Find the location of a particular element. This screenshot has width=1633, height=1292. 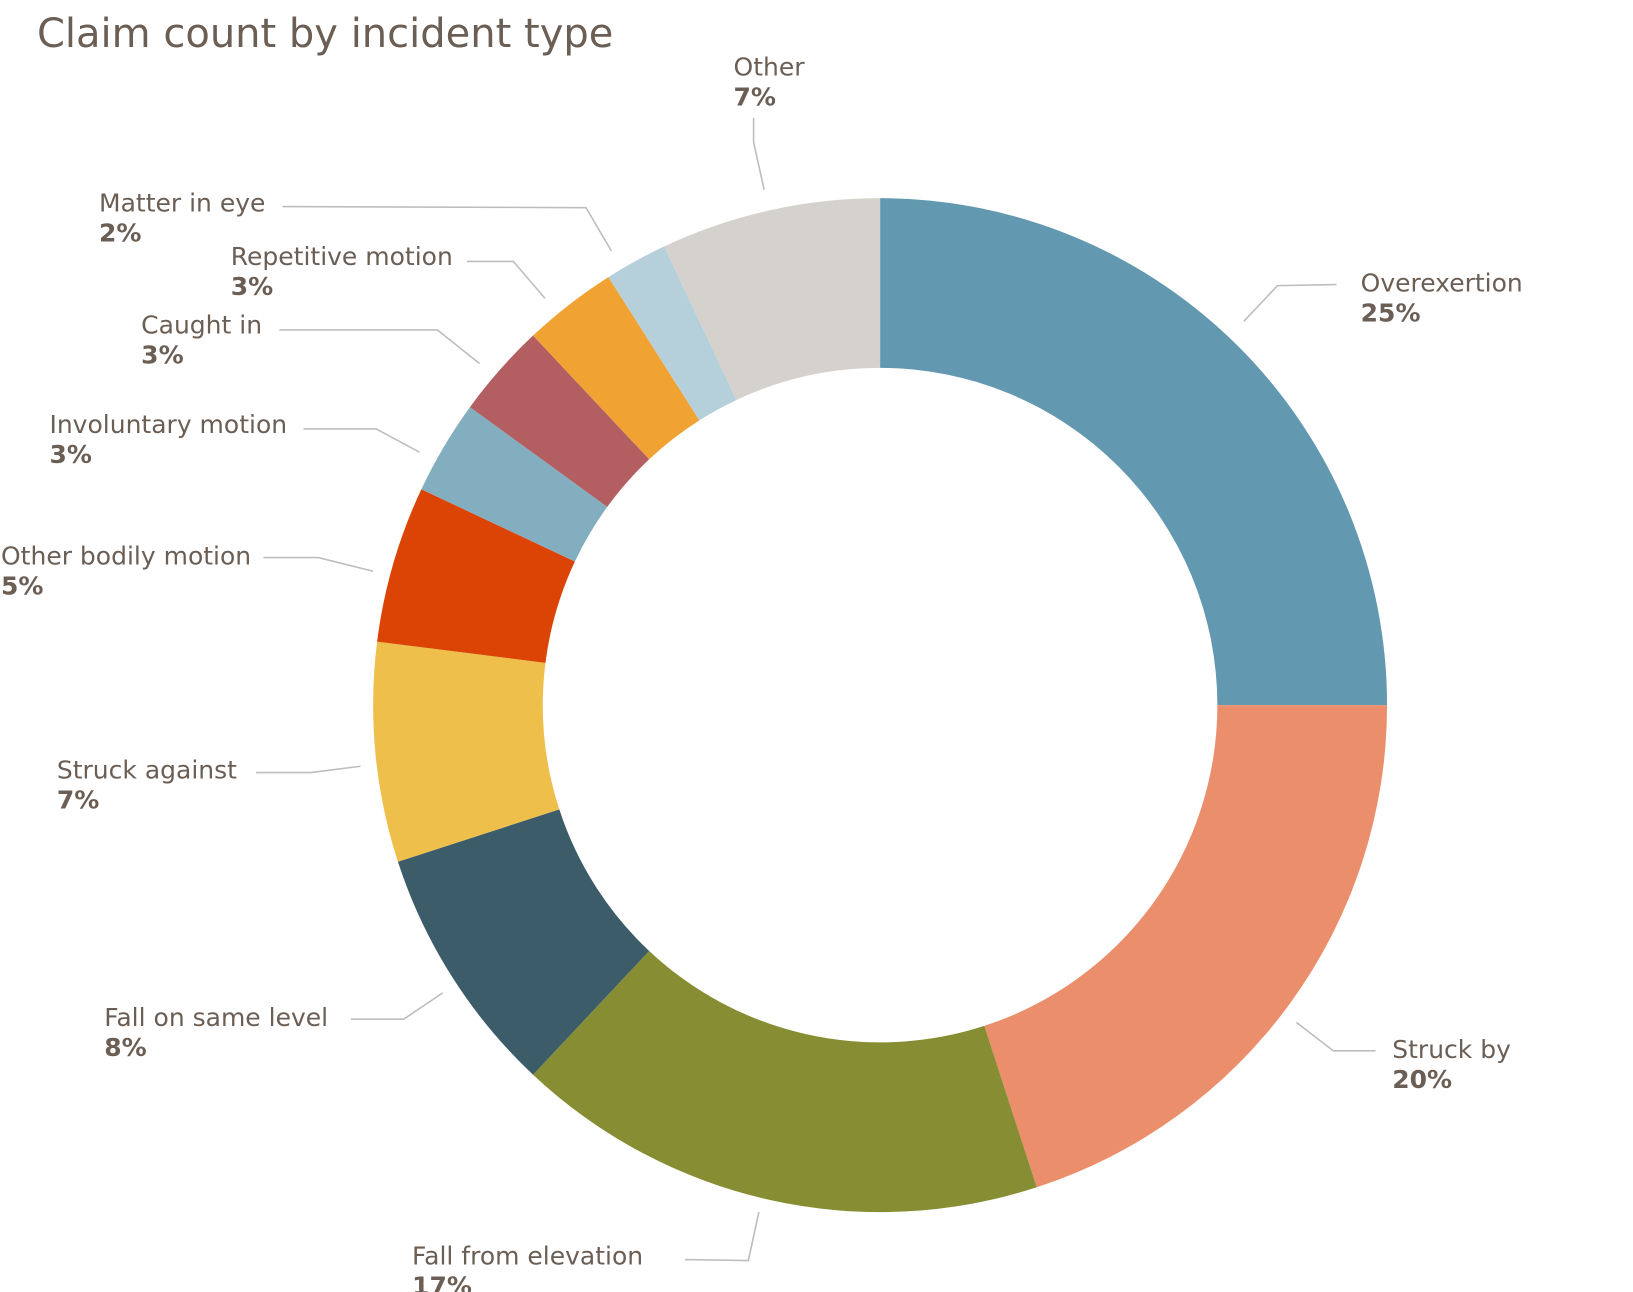

category-label: Struck by is located at coordinates (1451, 1049).